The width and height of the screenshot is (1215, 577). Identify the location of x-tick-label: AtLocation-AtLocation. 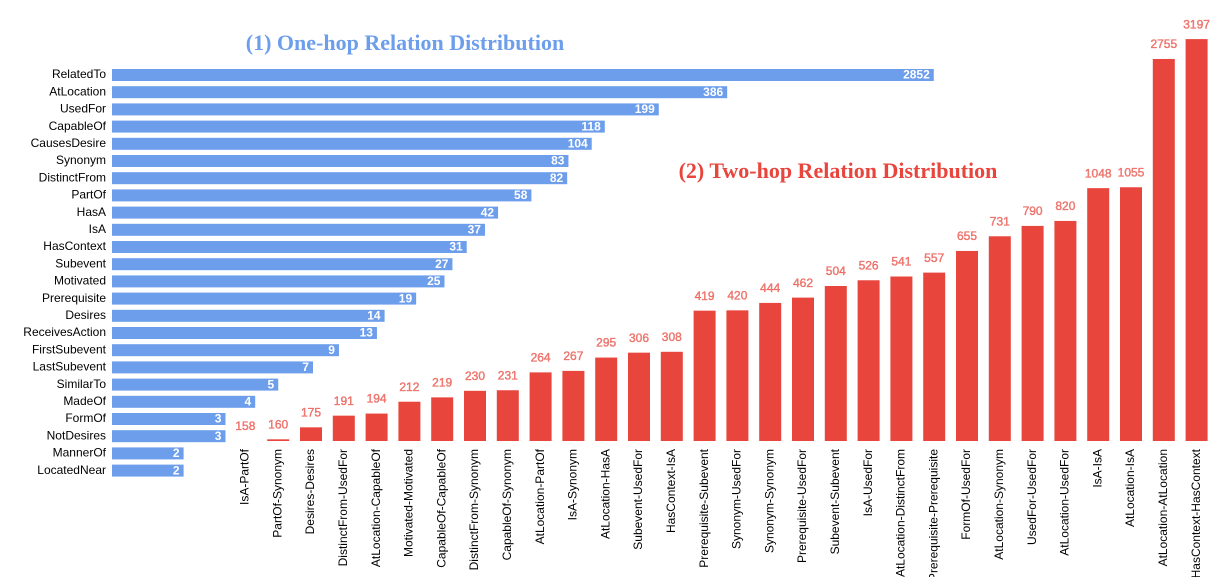
(1163, 507).